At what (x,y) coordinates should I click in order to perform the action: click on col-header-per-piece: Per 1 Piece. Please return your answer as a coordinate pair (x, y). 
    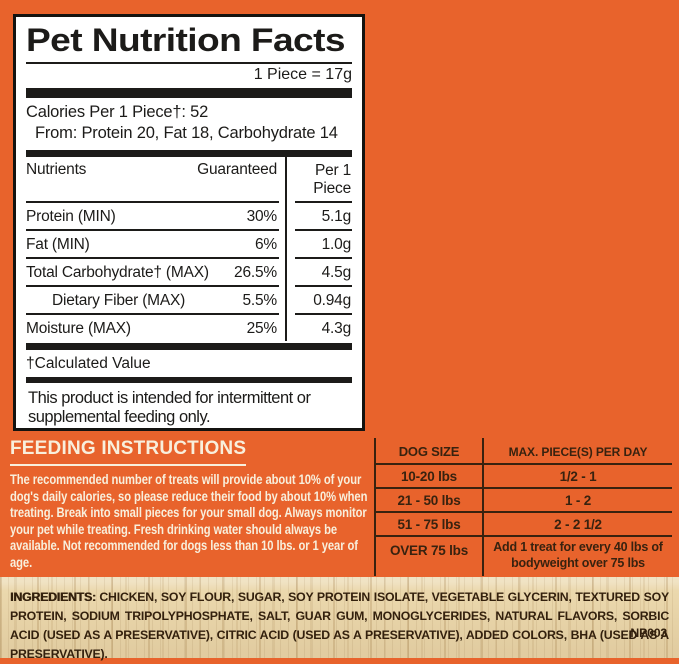
    Looking at the image, I should click on (323, 180).